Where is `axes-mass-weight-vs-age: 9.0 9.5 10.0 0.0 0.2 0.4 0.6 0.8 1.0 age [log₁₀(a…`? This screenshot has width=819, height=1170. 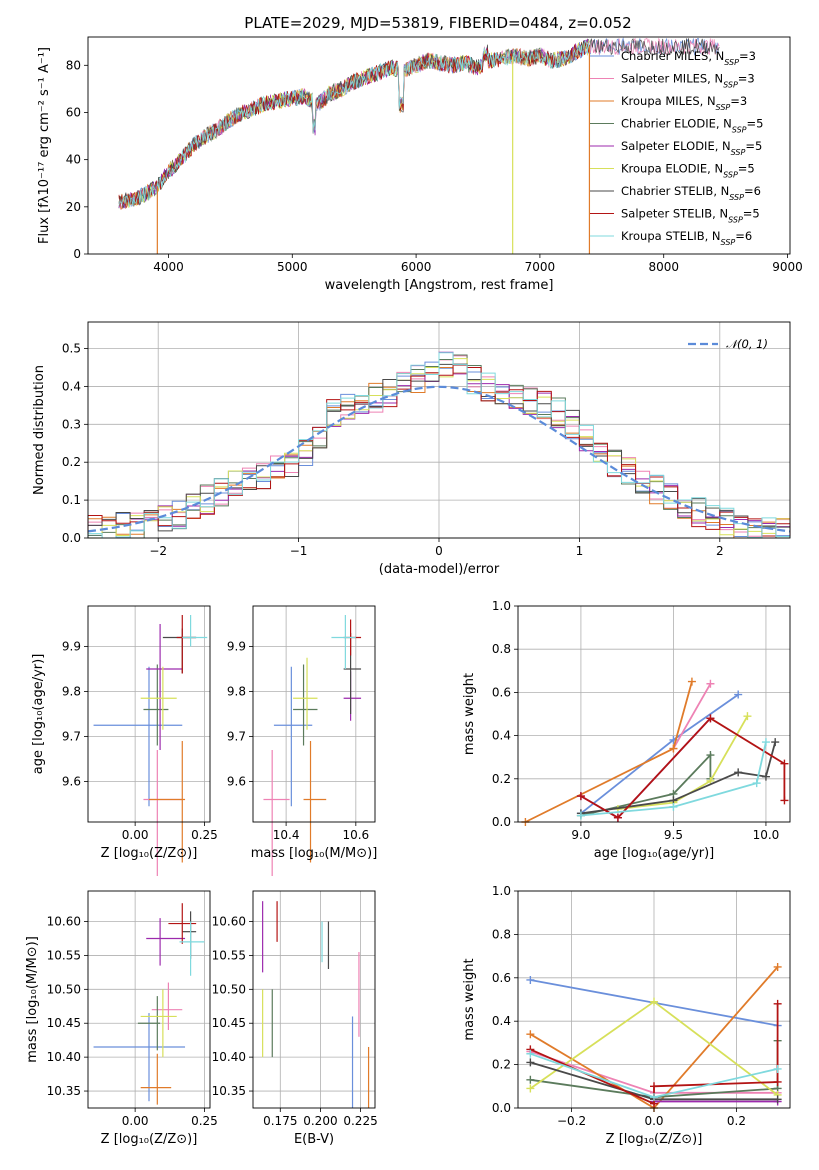 axes-mass-weight-vs-age: 9.0 9.5 10.0 0.0 0.2 0.4 0.6 0.8 1.0 age [log₁₀(a… is located at coordinates (626, 730).